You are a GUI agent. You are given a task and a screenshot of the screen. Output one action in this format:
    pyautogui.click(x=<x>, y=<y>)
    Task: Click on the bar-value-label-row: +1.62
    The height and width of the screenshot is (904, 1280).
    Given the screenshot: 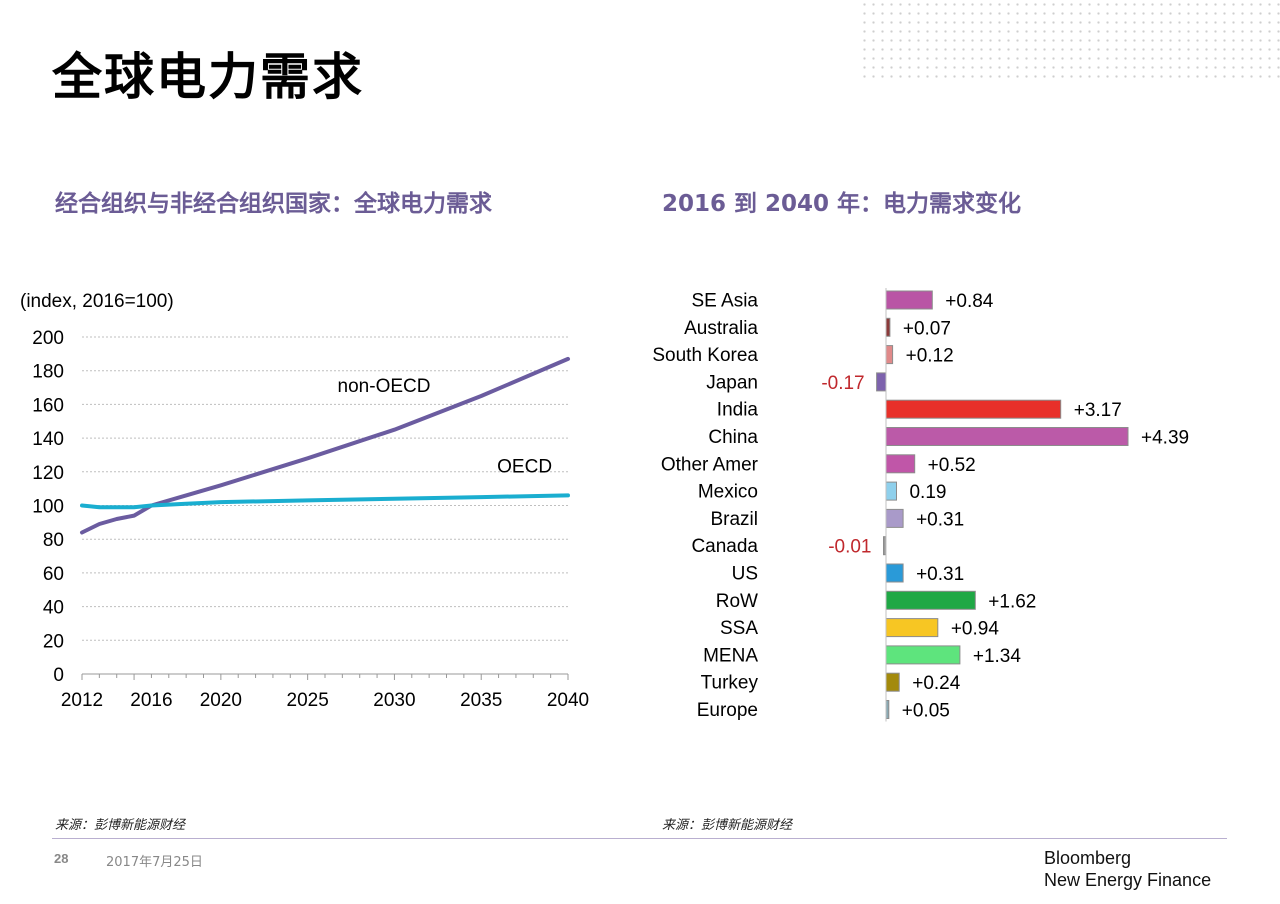 What is the action you would take?
    pyautogui.click(x=1012, y=601)
    